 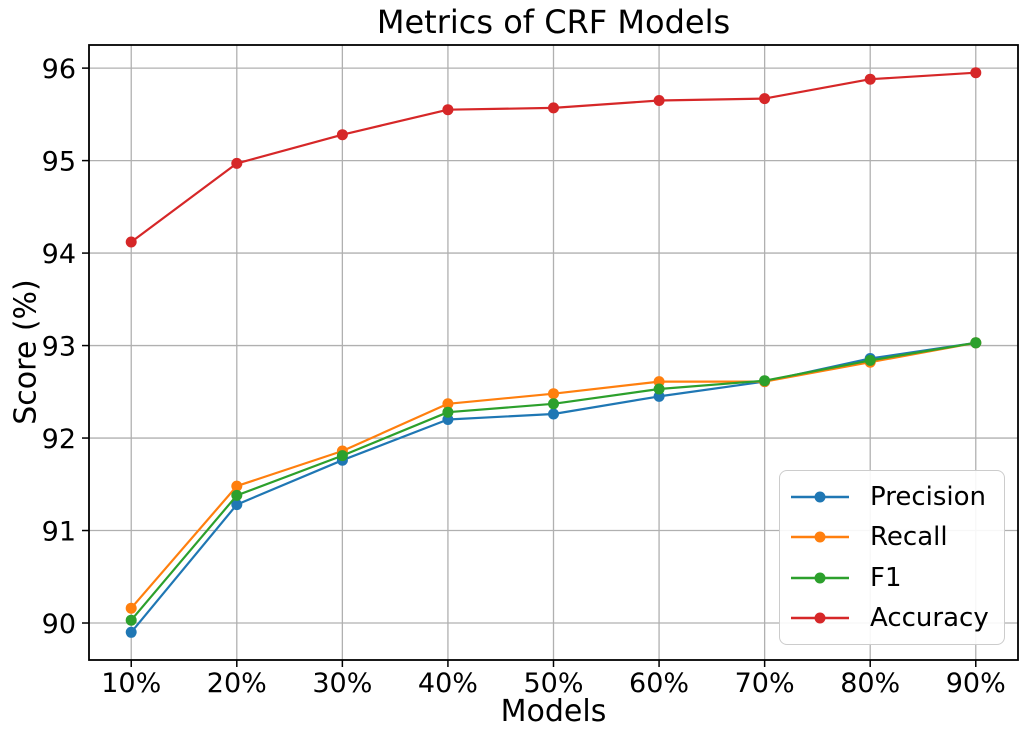 I want to click on x-tick-label: 10%, so click(x=131, y=683).